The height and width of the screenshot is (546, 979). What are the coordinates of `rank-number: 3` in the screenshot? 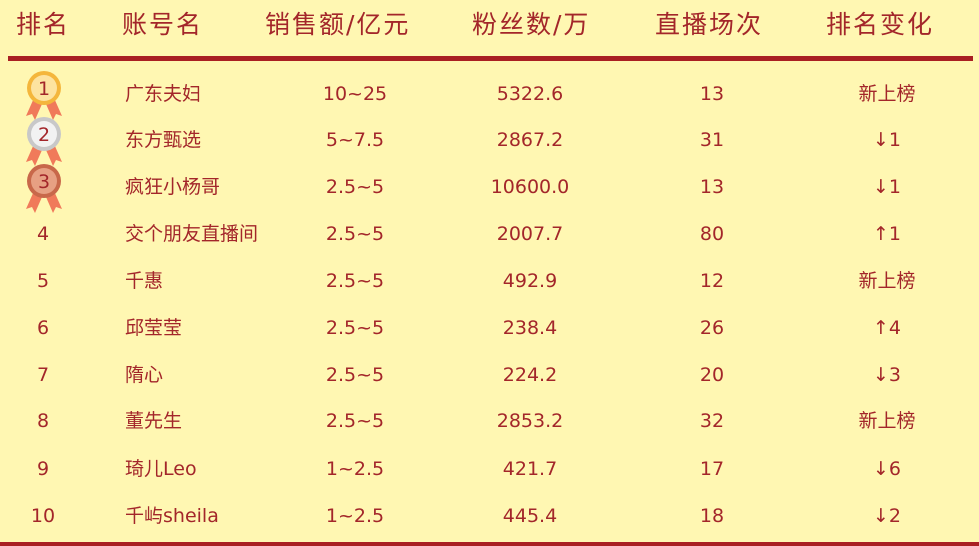 It's located at (44, 182).